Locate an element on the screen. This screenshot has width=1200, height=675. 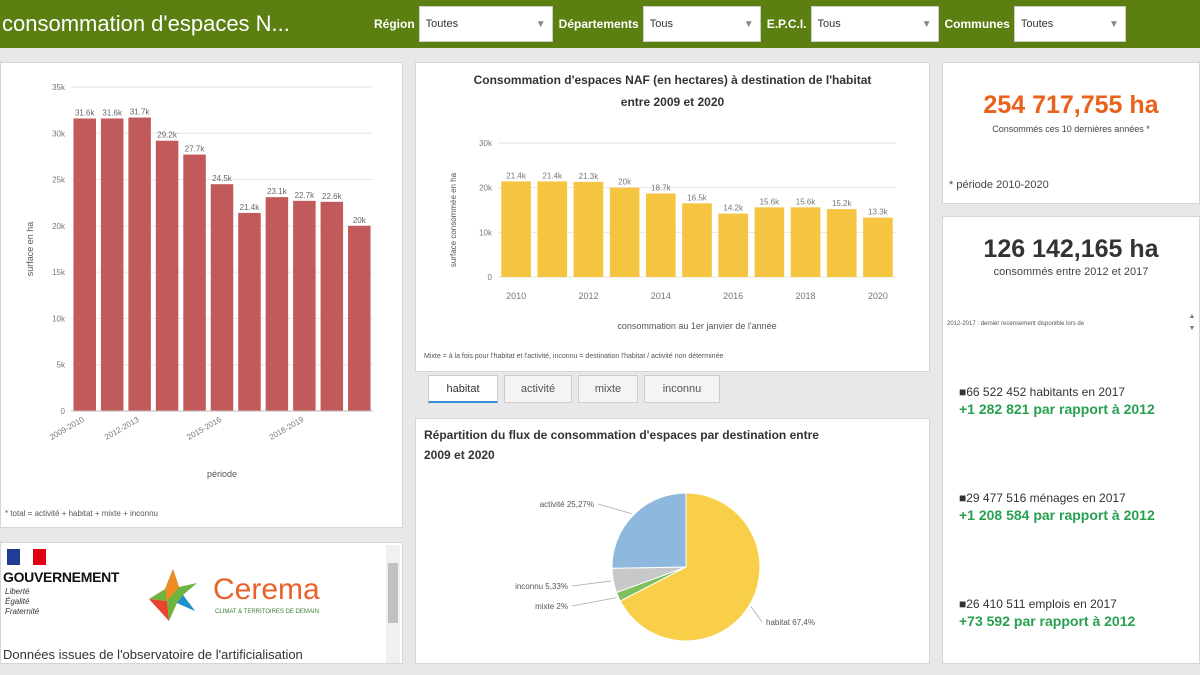
x-tick-label: 2012-2013 is located at coordinates (122, 428).